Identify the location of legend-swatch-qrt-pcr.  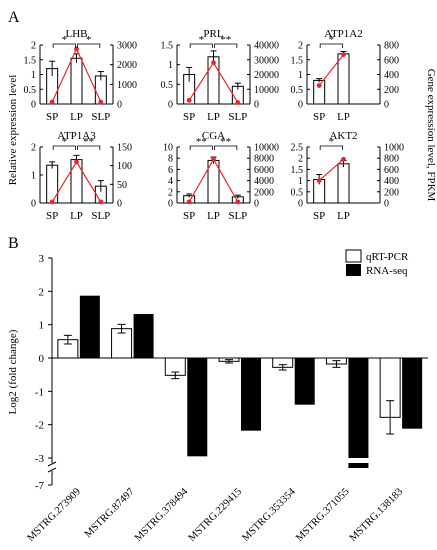
(353, 256).